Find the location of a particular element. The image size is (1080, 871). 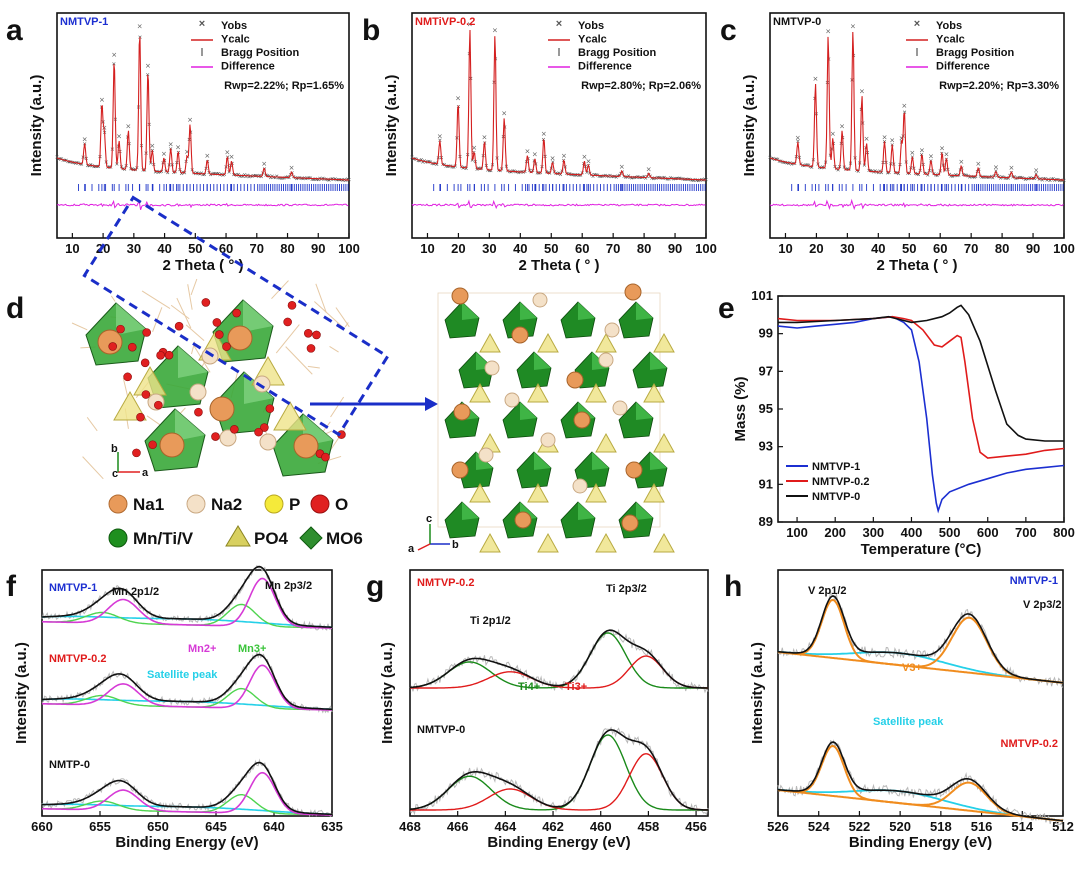

tga-series-line is located at coordinates (921, 373).